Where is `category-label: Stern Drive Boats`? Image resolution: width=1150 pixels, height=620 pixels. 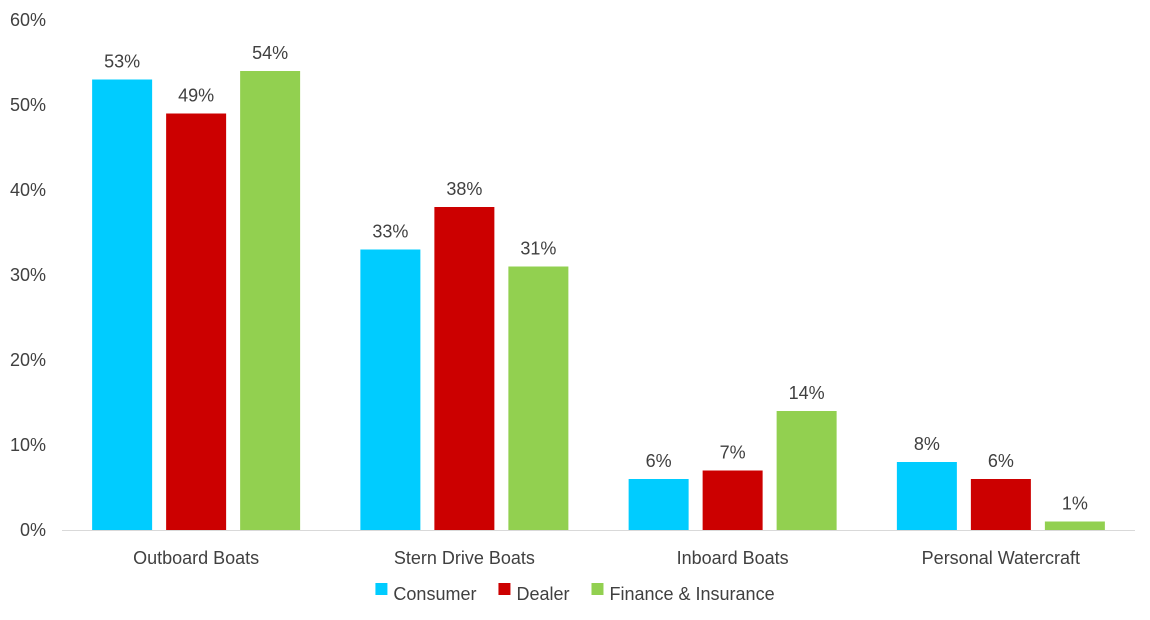 category-label: Stern Drive Boats is located at coordinates (464, 558).